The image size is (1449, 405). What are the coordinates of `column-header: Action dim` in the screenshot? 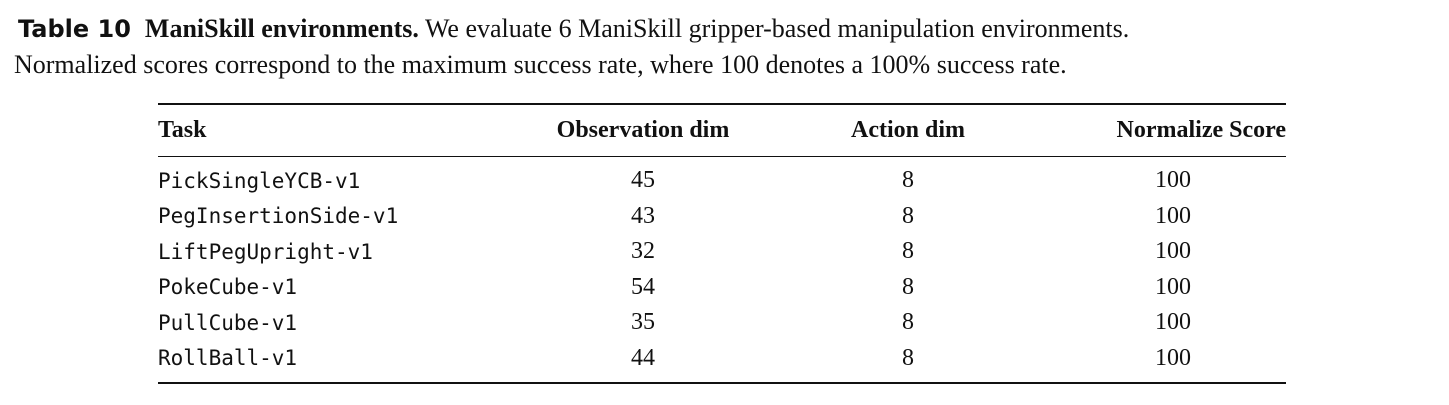 It's located at (908, 130).